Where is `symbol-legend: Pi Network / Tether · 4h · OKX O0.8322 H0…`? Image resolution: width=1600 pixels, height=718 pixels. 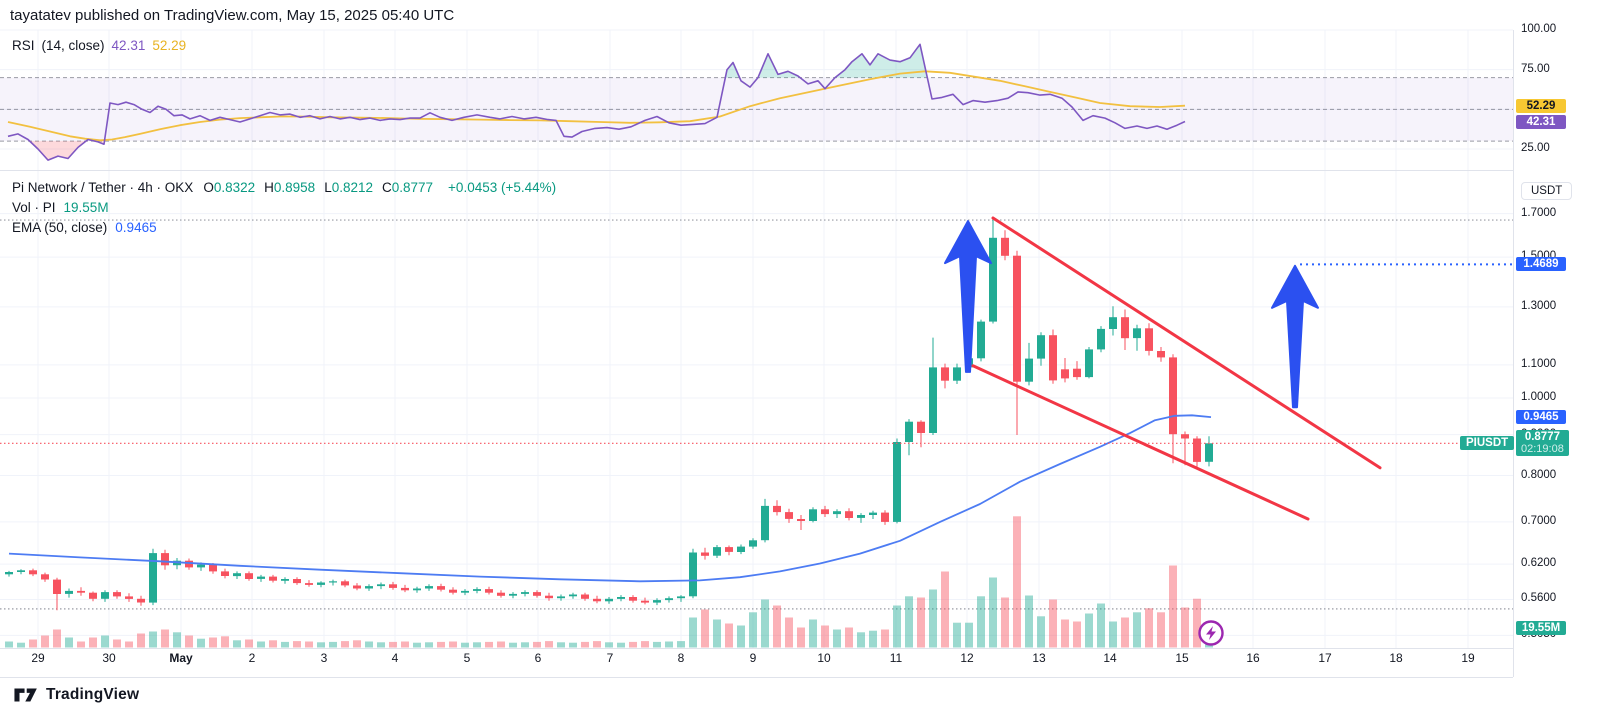 symbol-legend: Pi Network / Tether · 4h · OKX O0.8322 H0… is located at coordinates (284, 208).